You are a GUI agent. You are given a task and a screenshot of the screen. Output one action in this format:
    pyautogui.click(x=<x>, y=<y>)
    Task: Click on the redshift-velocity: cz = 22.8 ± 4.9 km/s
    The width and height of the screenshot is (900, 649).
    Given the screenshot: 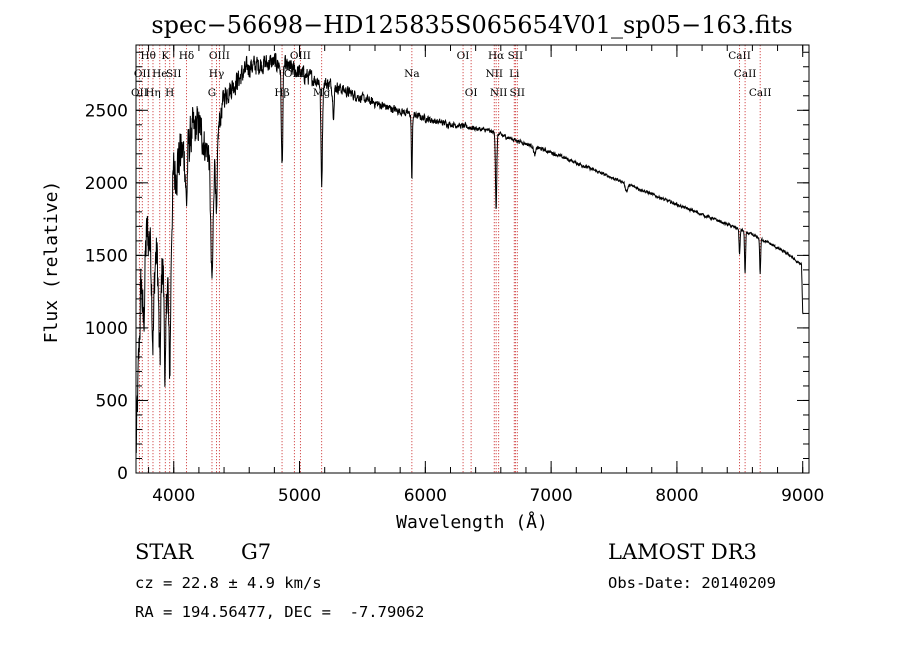 What is the action you would take?
    pyautogui.click(x=228, y=583)
    